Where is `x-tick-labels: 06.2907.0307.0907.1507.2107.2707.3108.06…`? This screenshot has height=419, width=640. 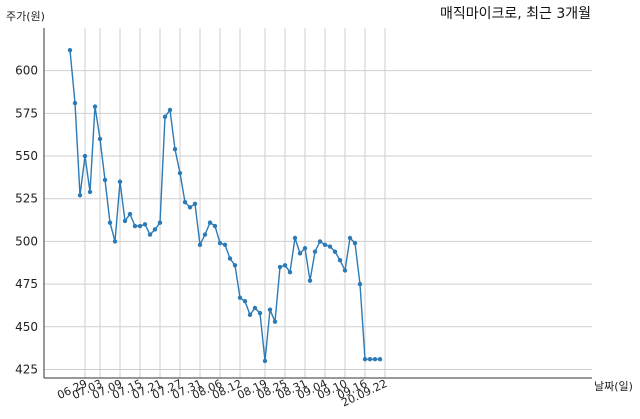 x-tick-labels: 06.2907.0307.0907.1507.2107.2707.3108.06… is located at coordinates (222, 393).